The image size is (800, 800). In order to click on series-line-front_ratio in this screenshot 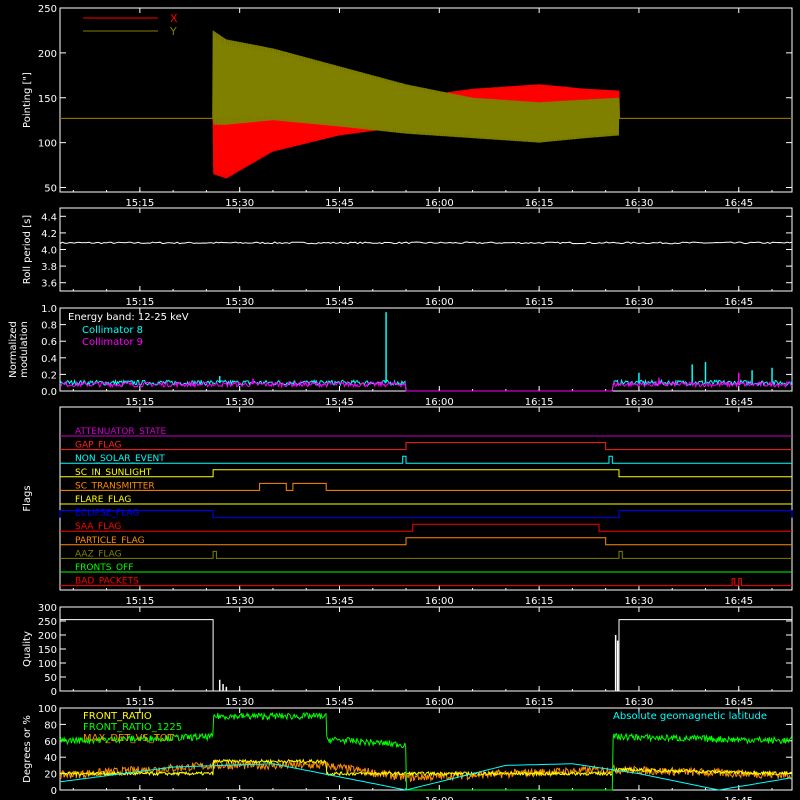, I will do `click(426, 768)`.